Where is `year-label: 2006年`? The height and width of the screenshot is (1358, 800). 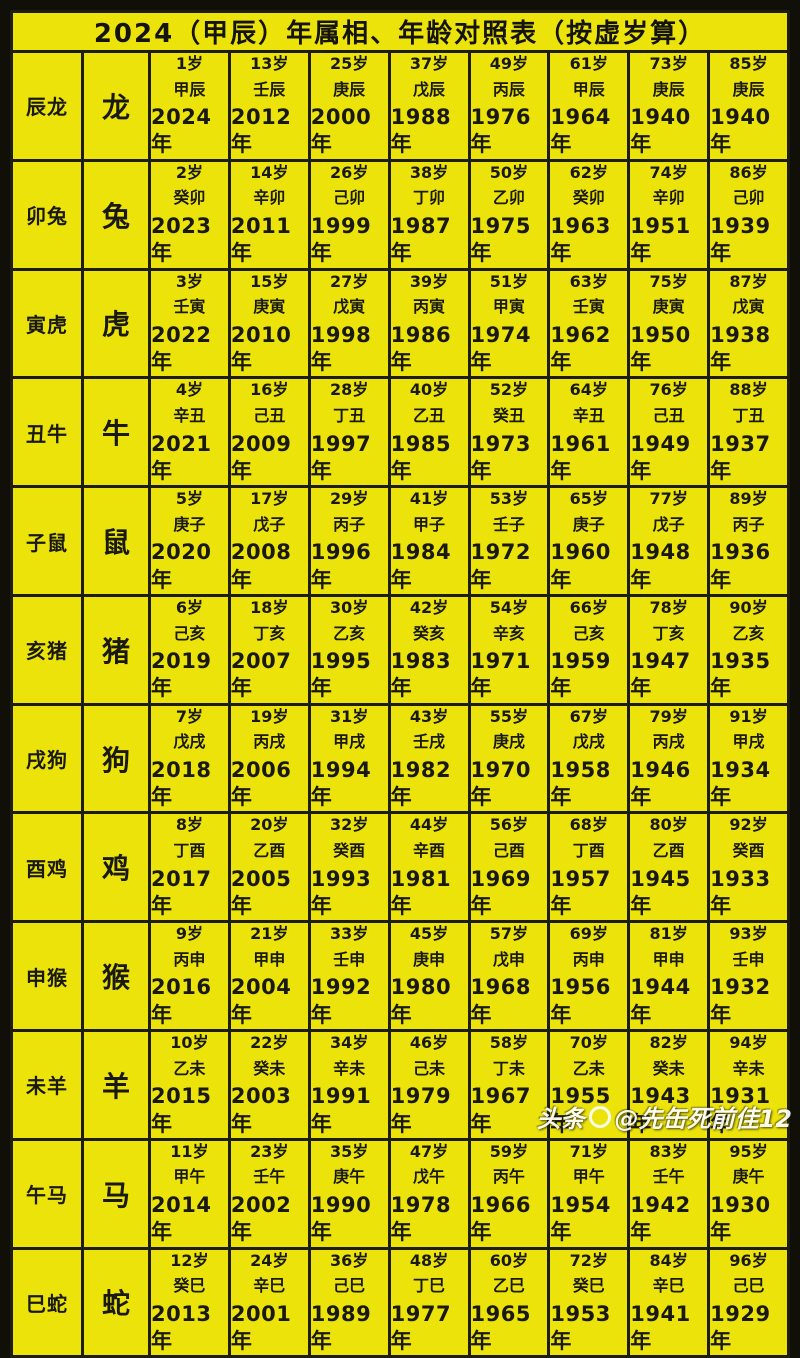
year-label: 2006年 is located at coordinates (261, 783).